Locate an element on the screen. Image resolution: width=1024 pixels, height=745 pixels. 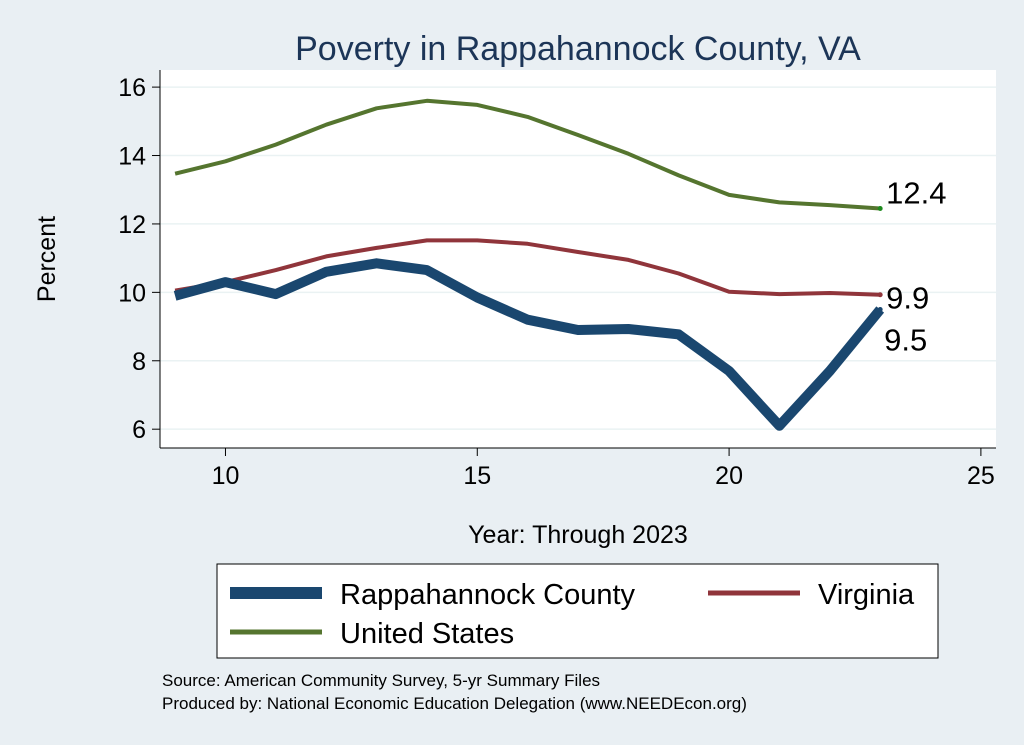
y-tick-label-12: 12 is located at coordinates (132, 225).